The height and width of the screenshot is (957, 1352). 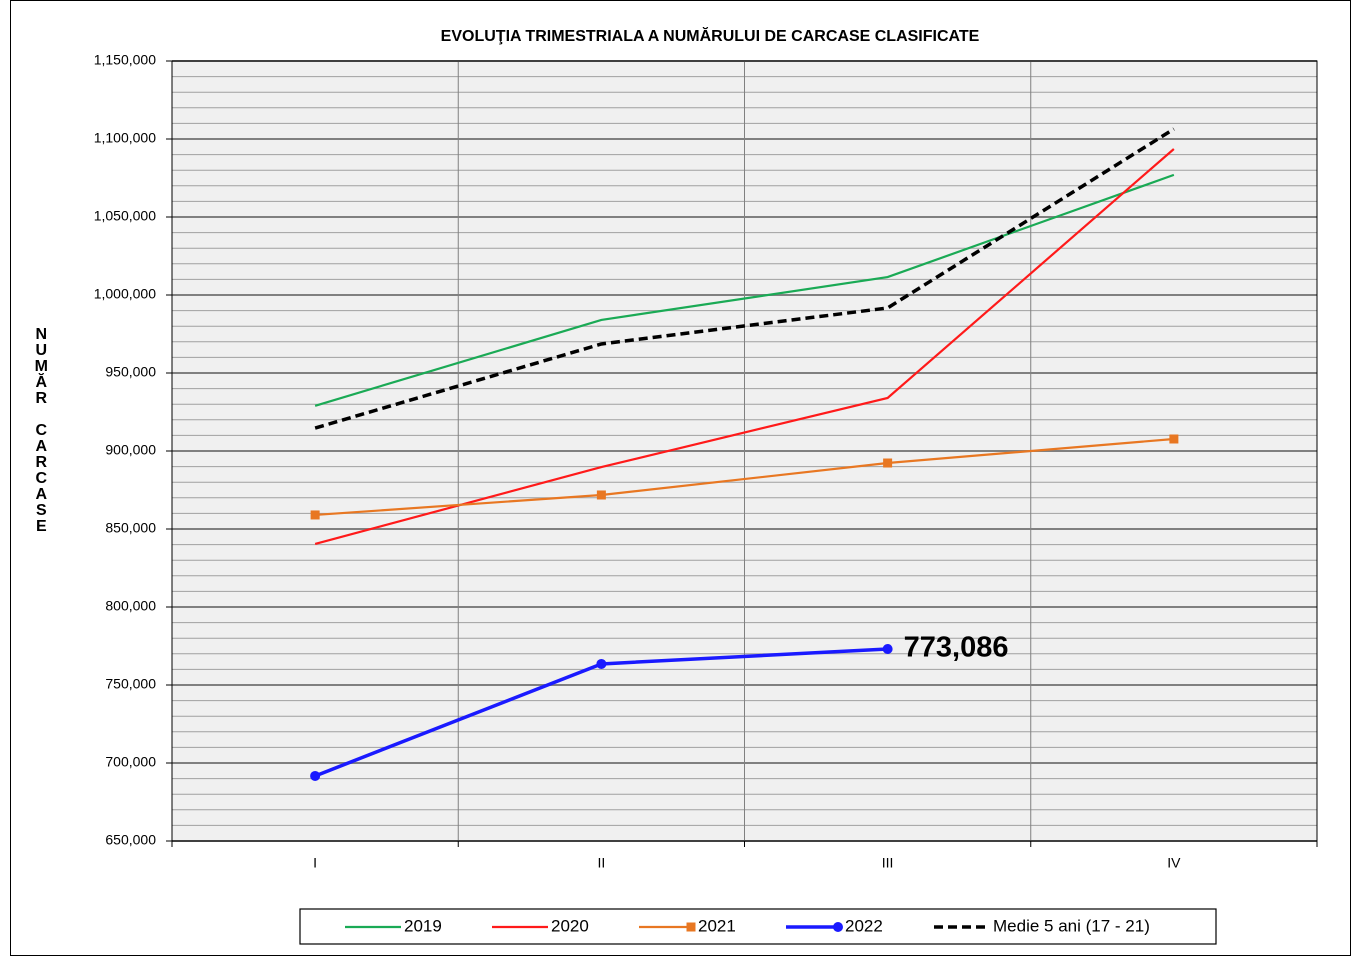 What do you see at coordinates (130, 840) in the screenshot?
I see `y-tick-label: 650,000` at bounding box center [130, 840].